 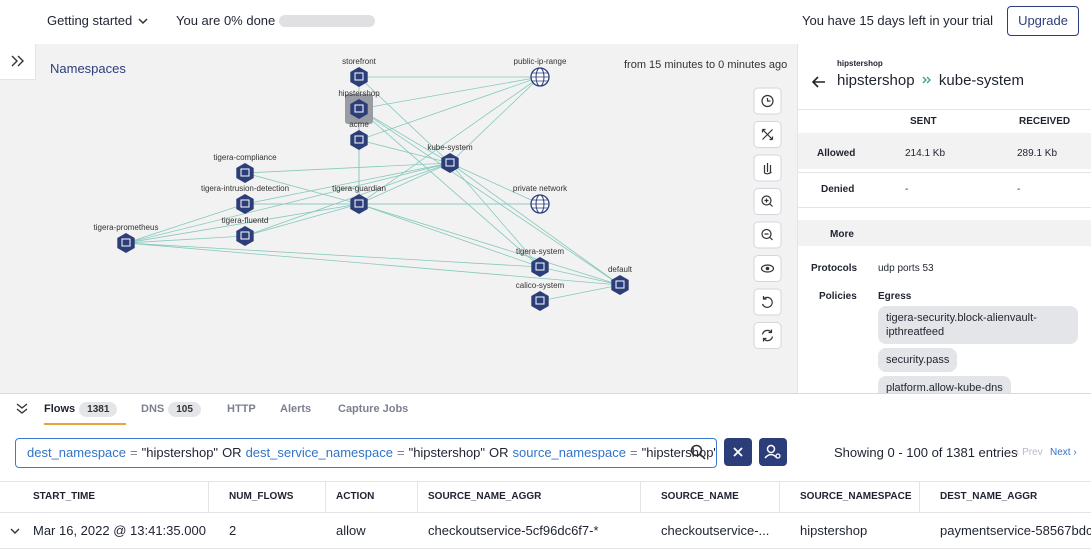 What do you see at coordinates (18, 62) in the screenshot?
I see `expand-sidebar` at bounding box center [18, 62].